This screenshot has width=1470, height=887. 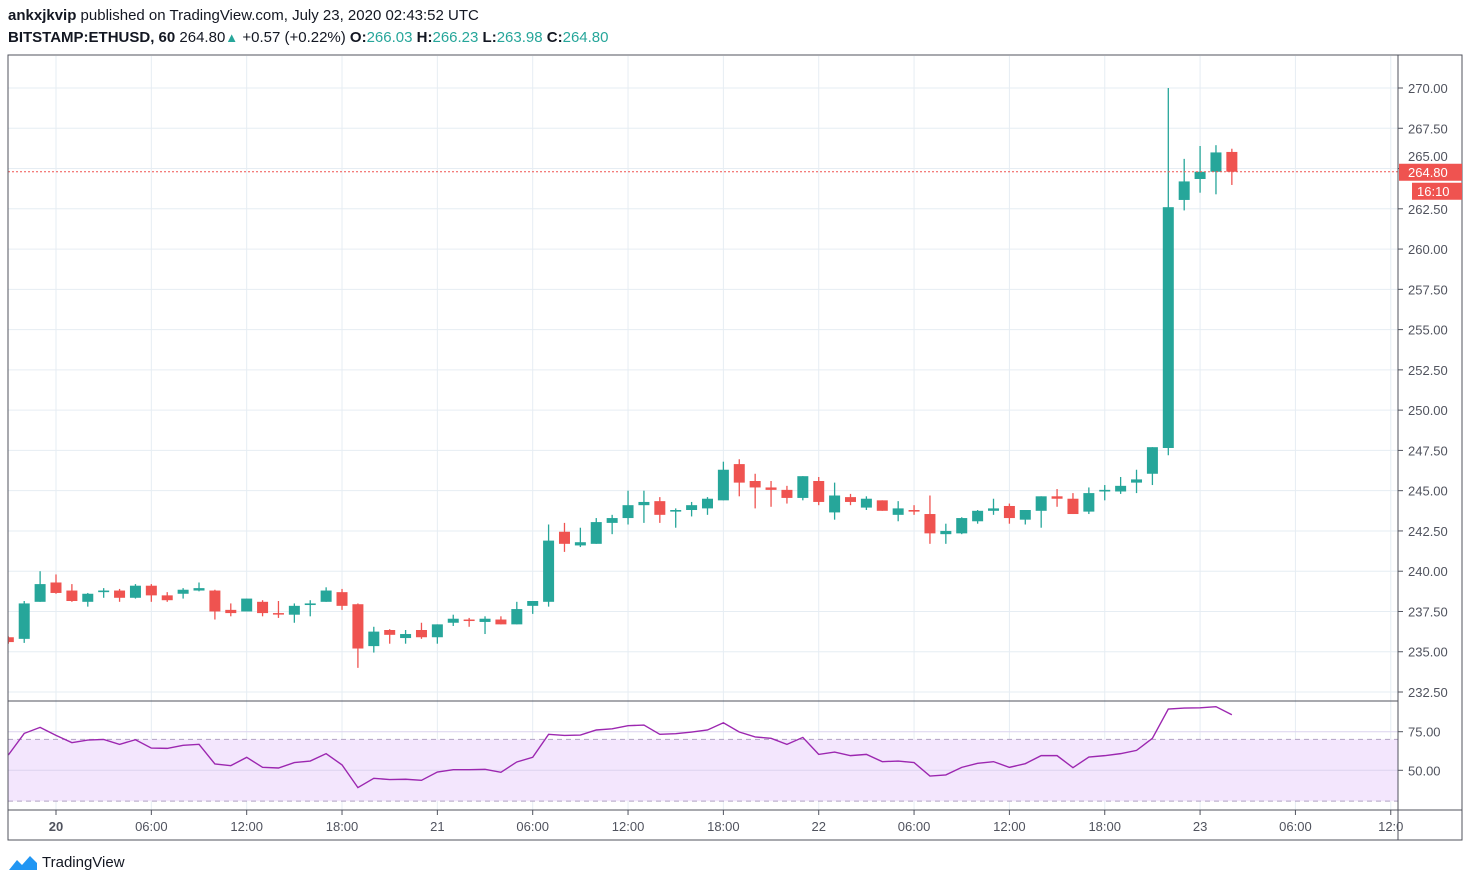 What do you see at coordinates (585, 37) in the screenshot?
I see `close-value: 264.80` at bounding box center [585, 37].